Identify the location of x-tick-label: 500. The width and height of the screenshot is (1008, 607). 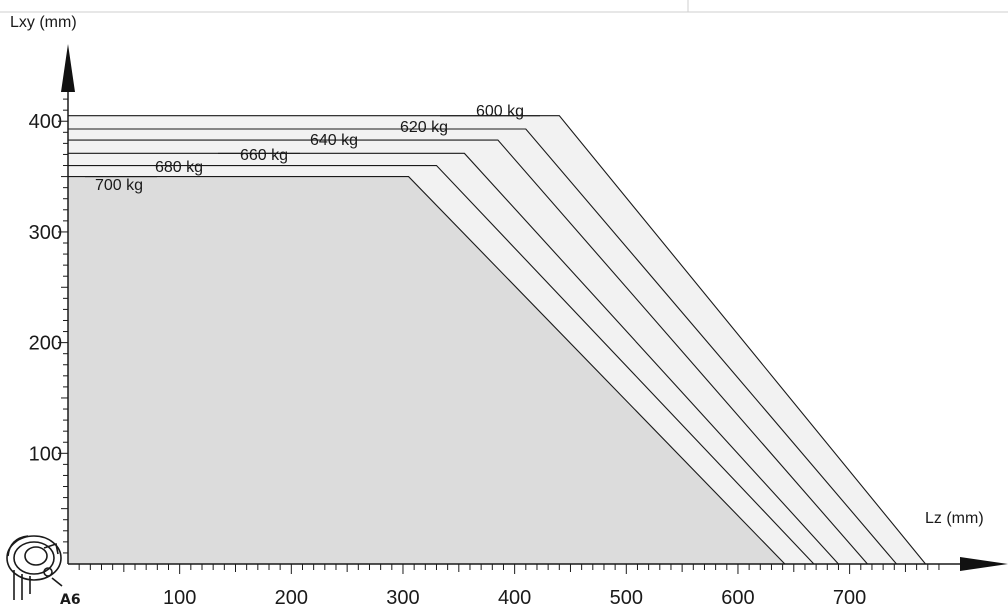
(626, 597).